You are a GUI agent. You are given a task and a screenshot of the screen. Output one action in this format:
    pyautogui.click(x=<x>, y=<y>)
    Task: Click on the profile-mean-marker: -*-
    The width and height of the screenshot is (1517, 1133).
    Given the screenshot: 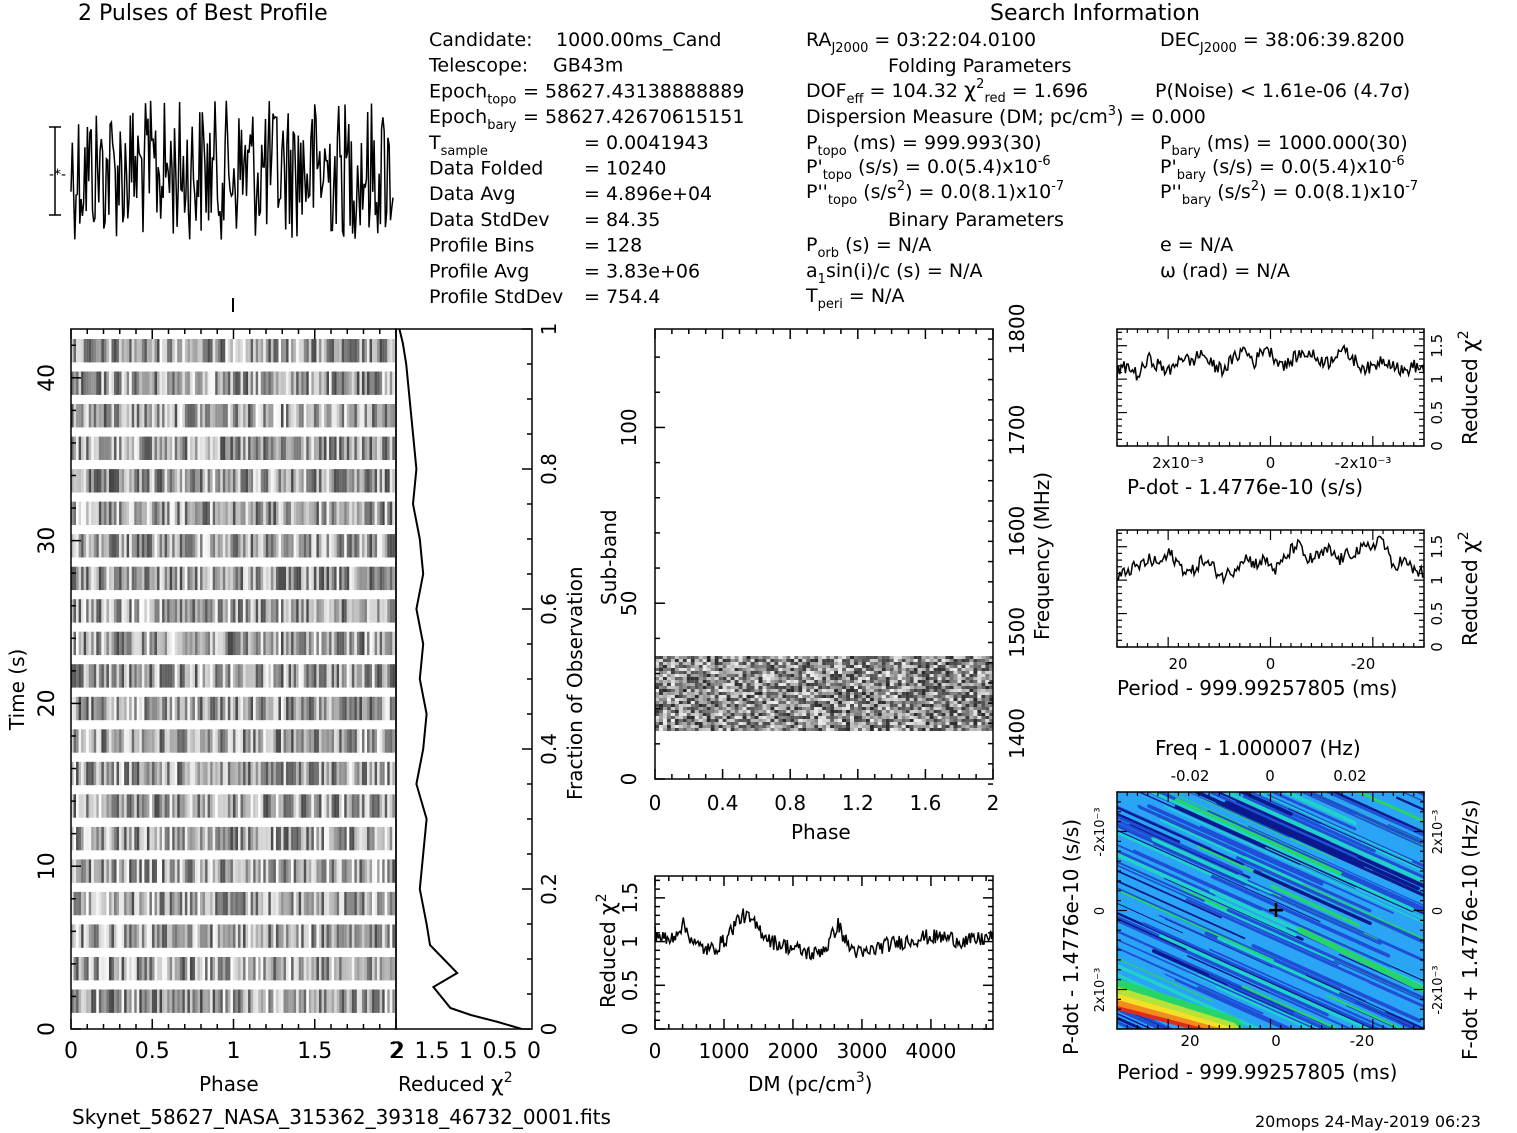 What is the action you would take?
    pyautogui.click(x=57, y=175)
    